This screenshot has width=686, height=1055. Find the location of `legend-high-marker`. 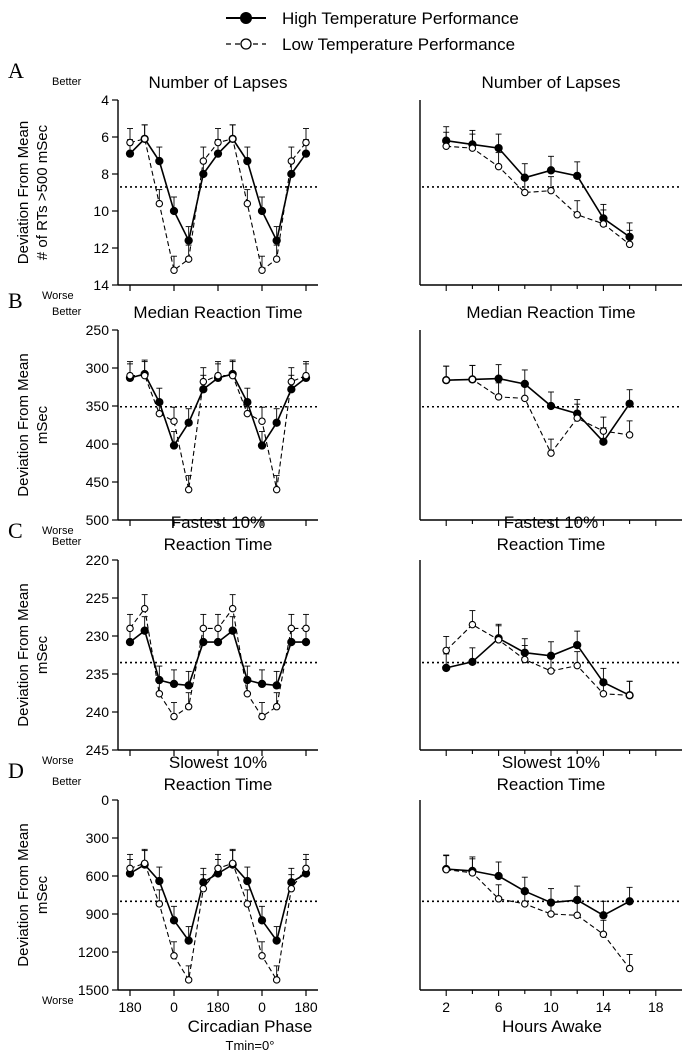

legend-high-marker is located at coordinates (246, 18).